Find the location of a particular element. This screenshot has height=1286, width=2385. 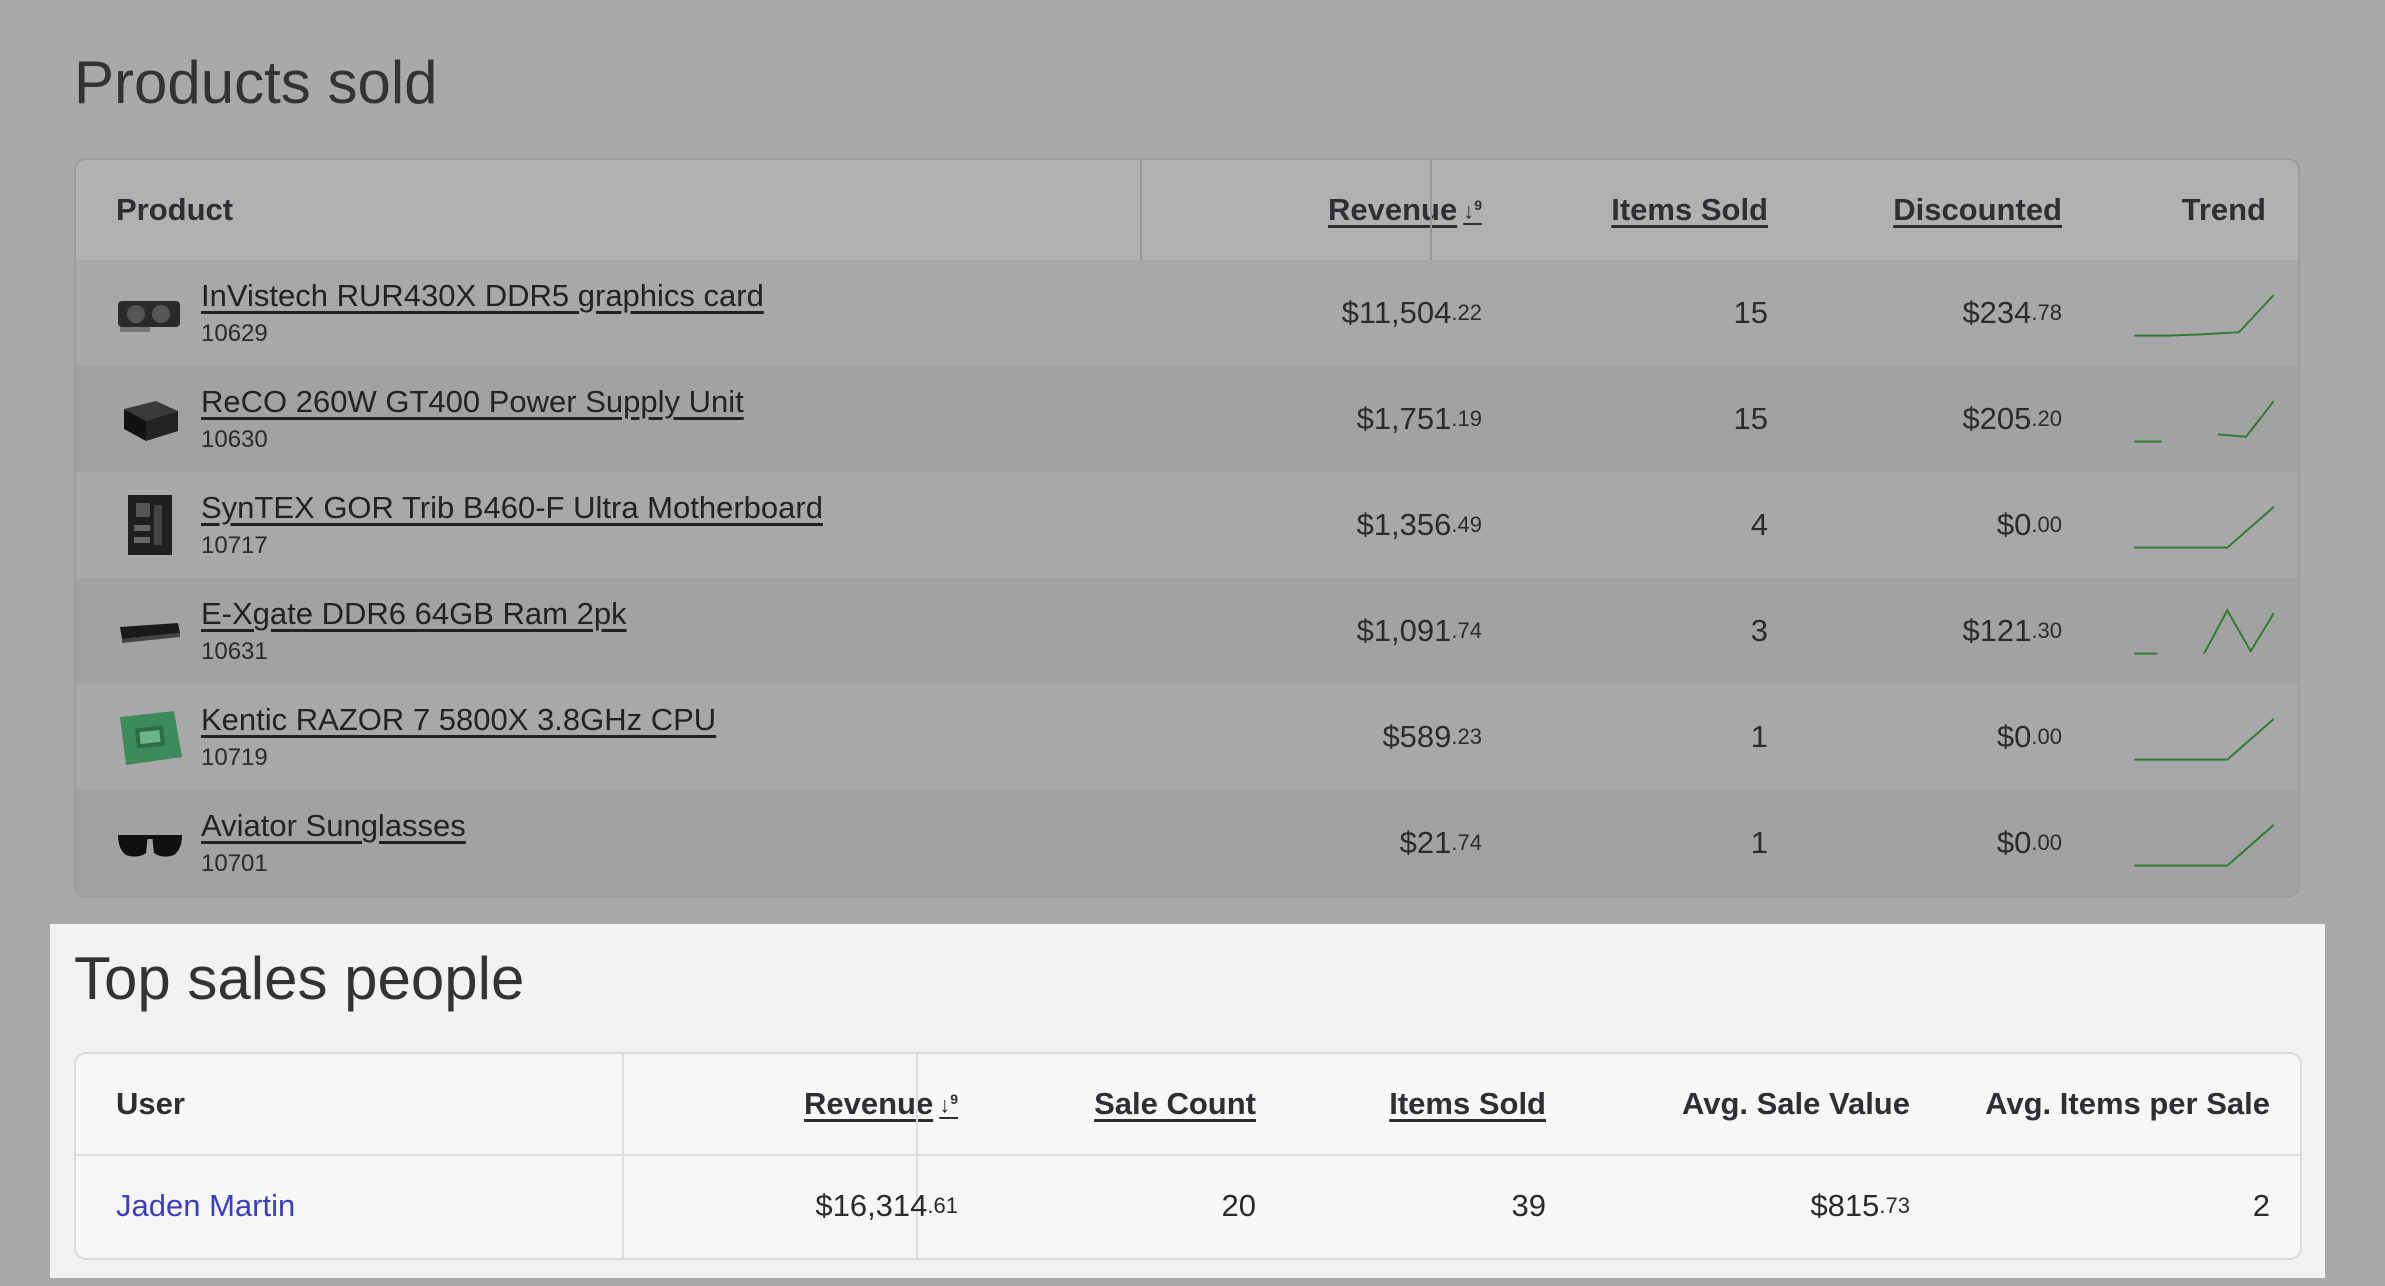

avg-cents: .73 is located at coordinates (1894, 1205).